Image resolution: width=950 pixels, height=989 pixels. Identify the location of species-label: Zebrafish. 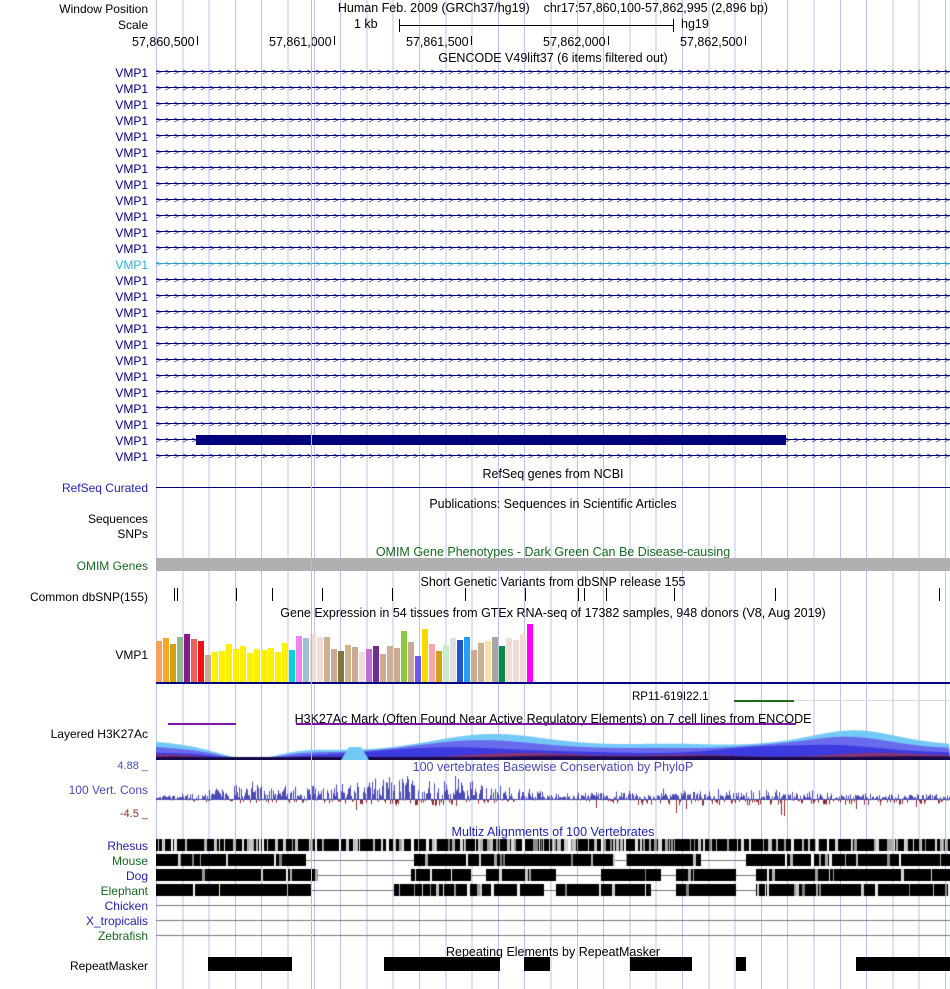
(122, 936).